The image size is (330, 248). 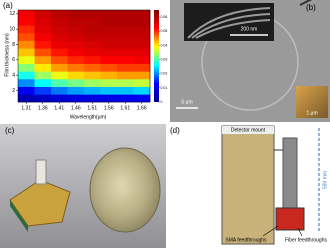 I want to click on y-axis-label: Film thickness (nm), so click(x=7, y=55).